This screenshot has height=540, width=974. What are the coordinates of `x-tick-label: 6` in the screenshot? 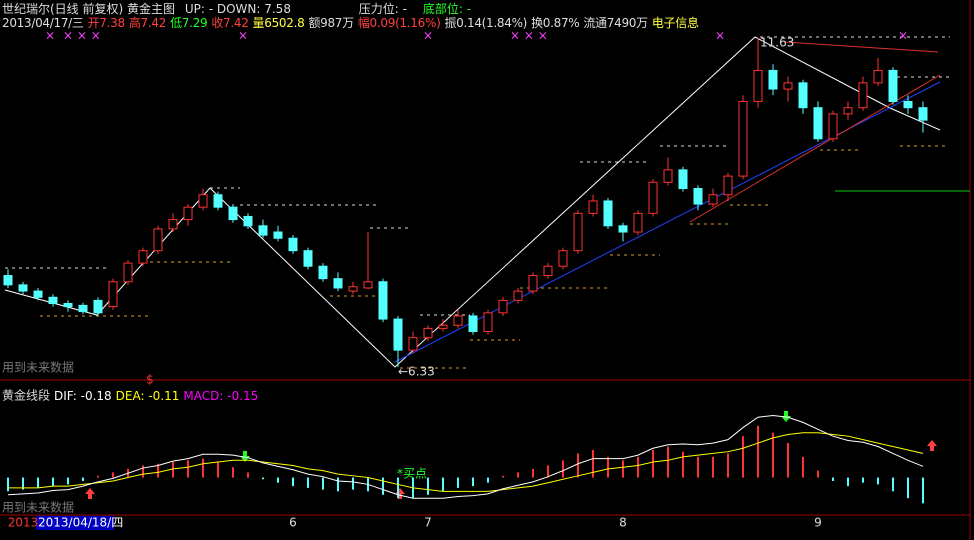 It's located at (293, 523).